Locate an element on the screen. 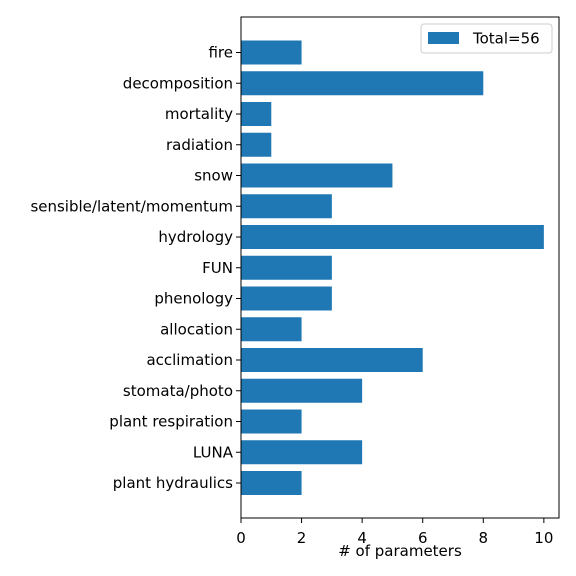  legend-swatch is located at coordinates (443, 38).